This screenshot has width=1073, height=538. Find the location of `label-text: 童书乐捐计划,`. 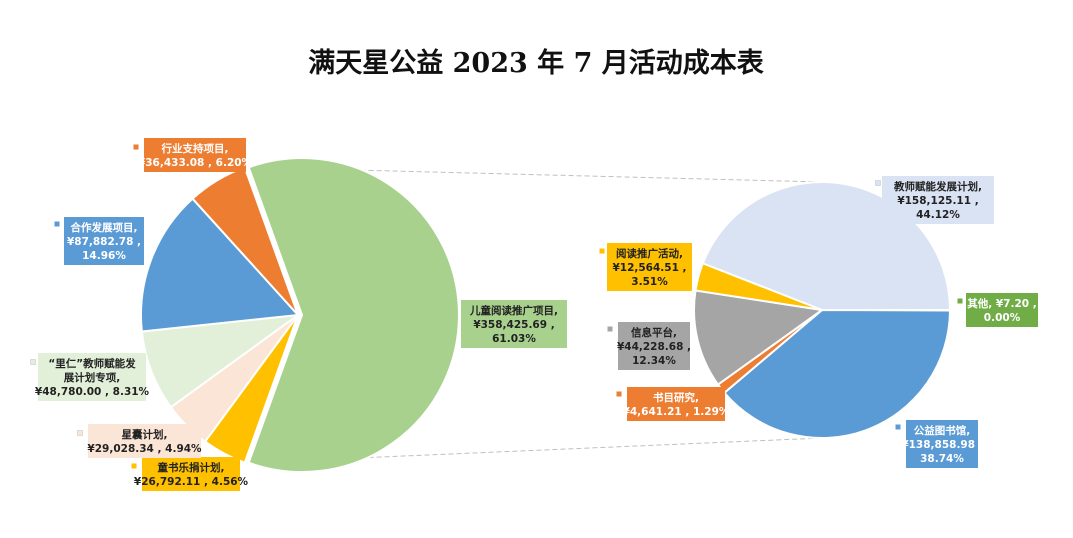

label-text: 童书乐捐计划, is located at coordinates (191, 467).